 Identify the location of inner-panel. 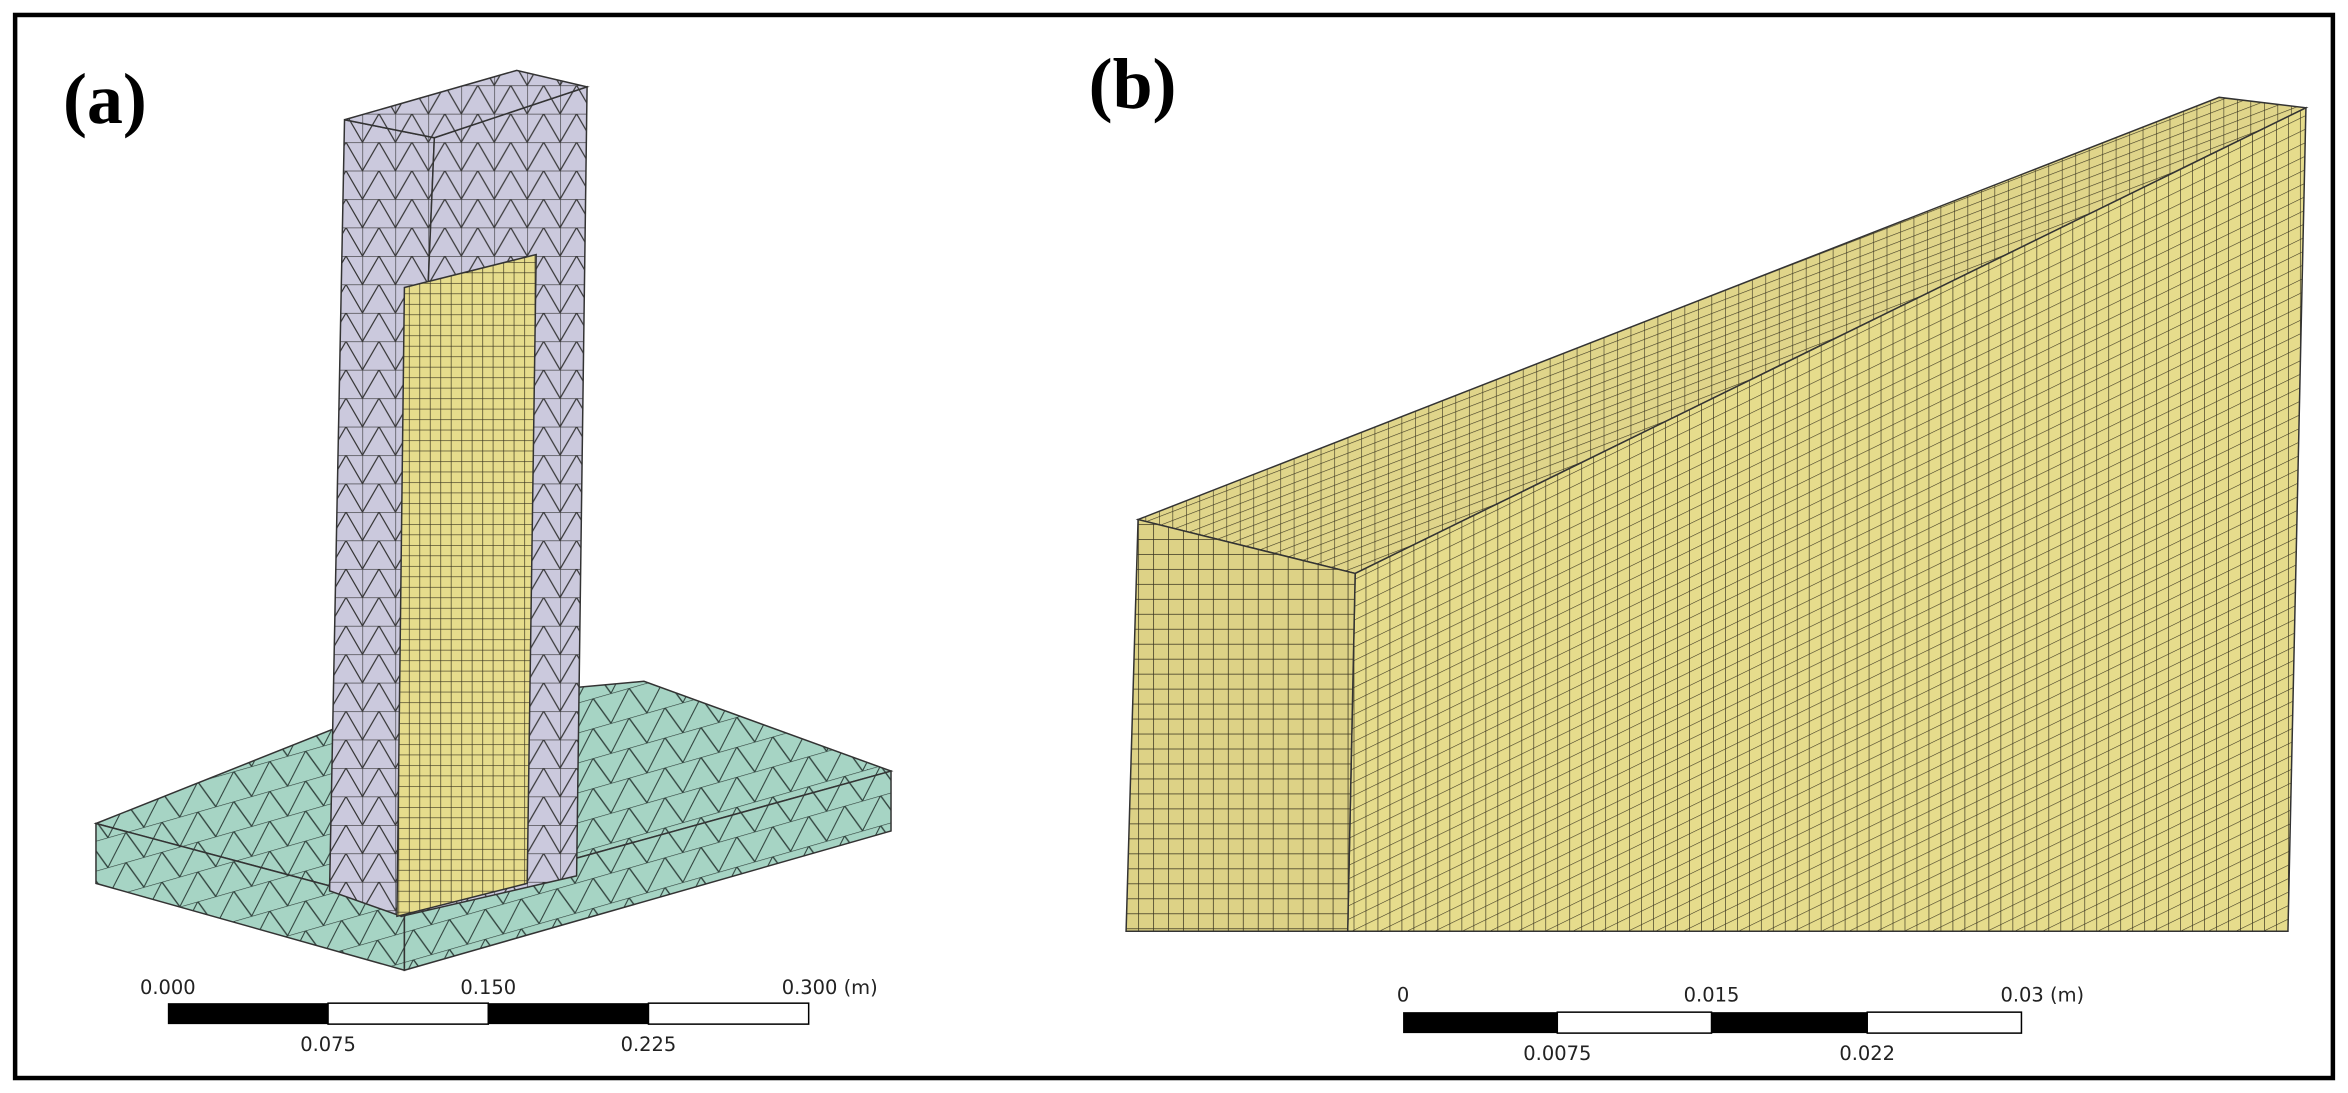
(466, 585).